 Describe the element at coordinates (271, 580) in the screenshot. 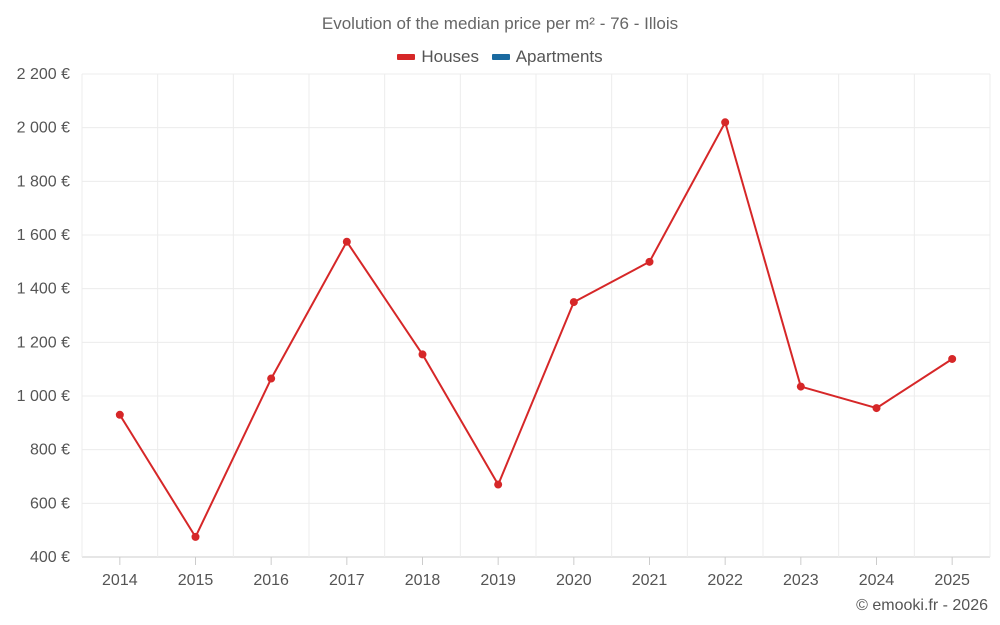

I see `x-tick-label: 2016` at that location.